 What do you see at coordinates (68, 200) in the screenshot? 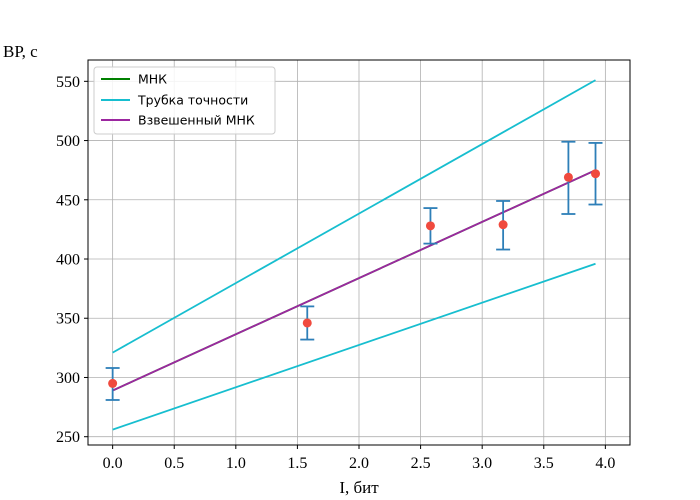
I see `y-tick-label: 450` at bounding box center [68, 200].